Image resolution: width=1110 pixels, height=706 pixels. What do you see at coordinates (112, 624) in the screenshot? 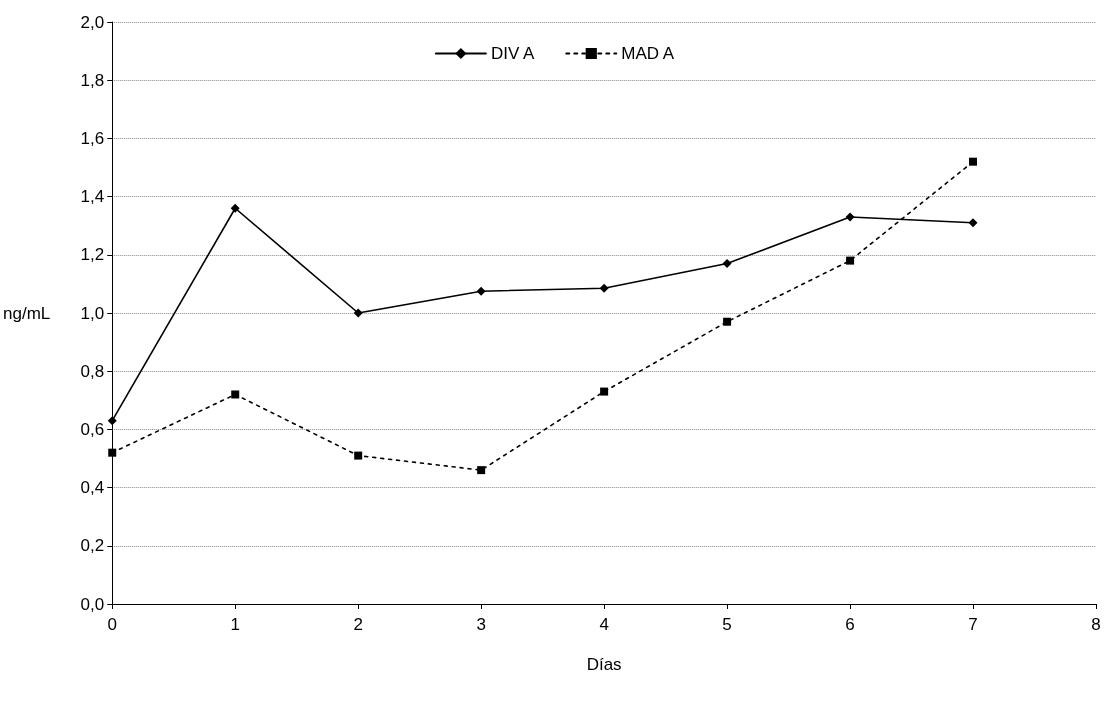
I see `x-tick-label: 0` at bounding box center [112, 624].